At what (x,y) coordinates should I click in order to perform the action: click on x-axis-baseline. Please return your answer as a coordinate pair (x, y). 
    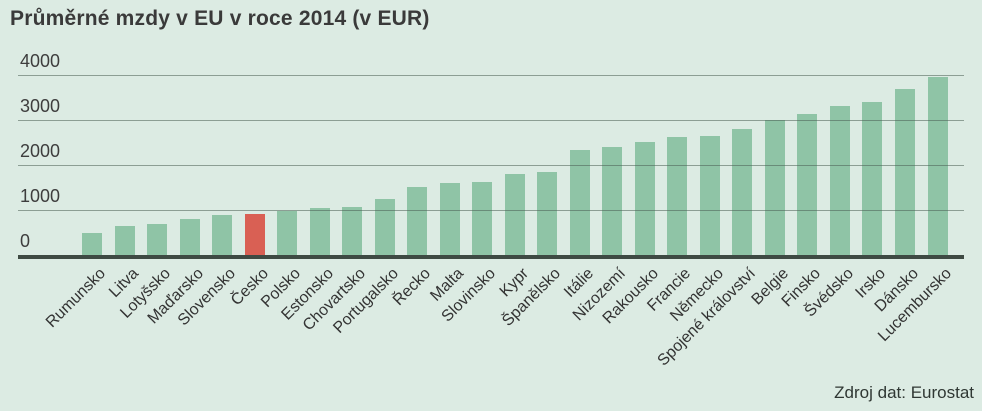
    Looking at the image, I should click on (491, 257).